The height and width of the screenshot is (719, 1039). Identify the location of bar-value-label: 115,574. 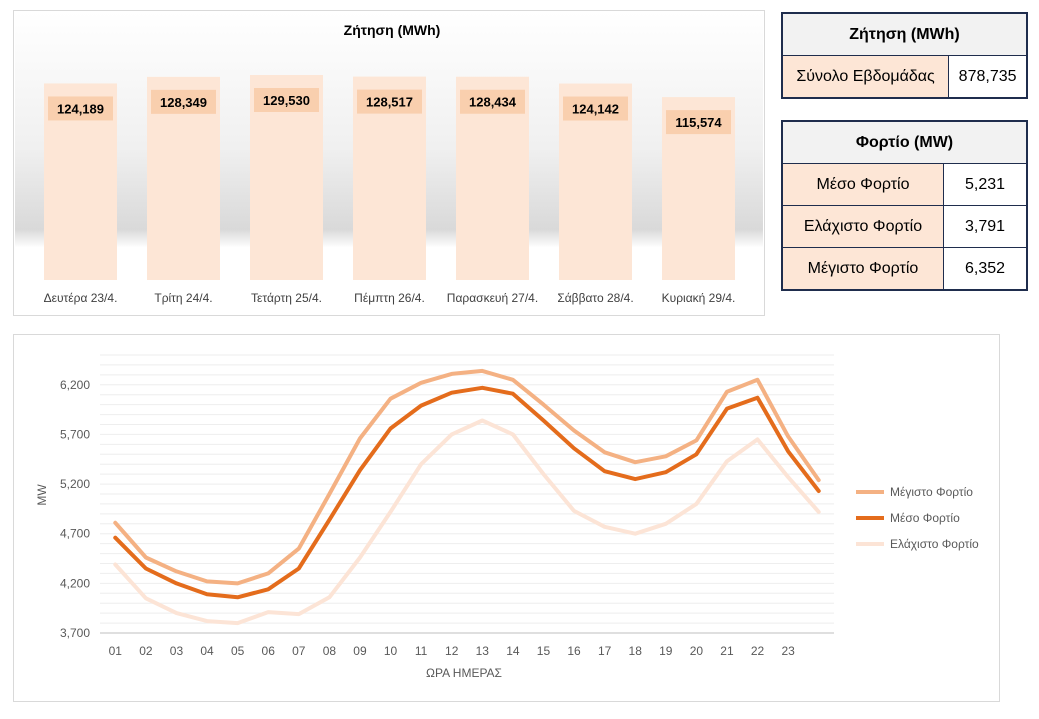
(698, 122).